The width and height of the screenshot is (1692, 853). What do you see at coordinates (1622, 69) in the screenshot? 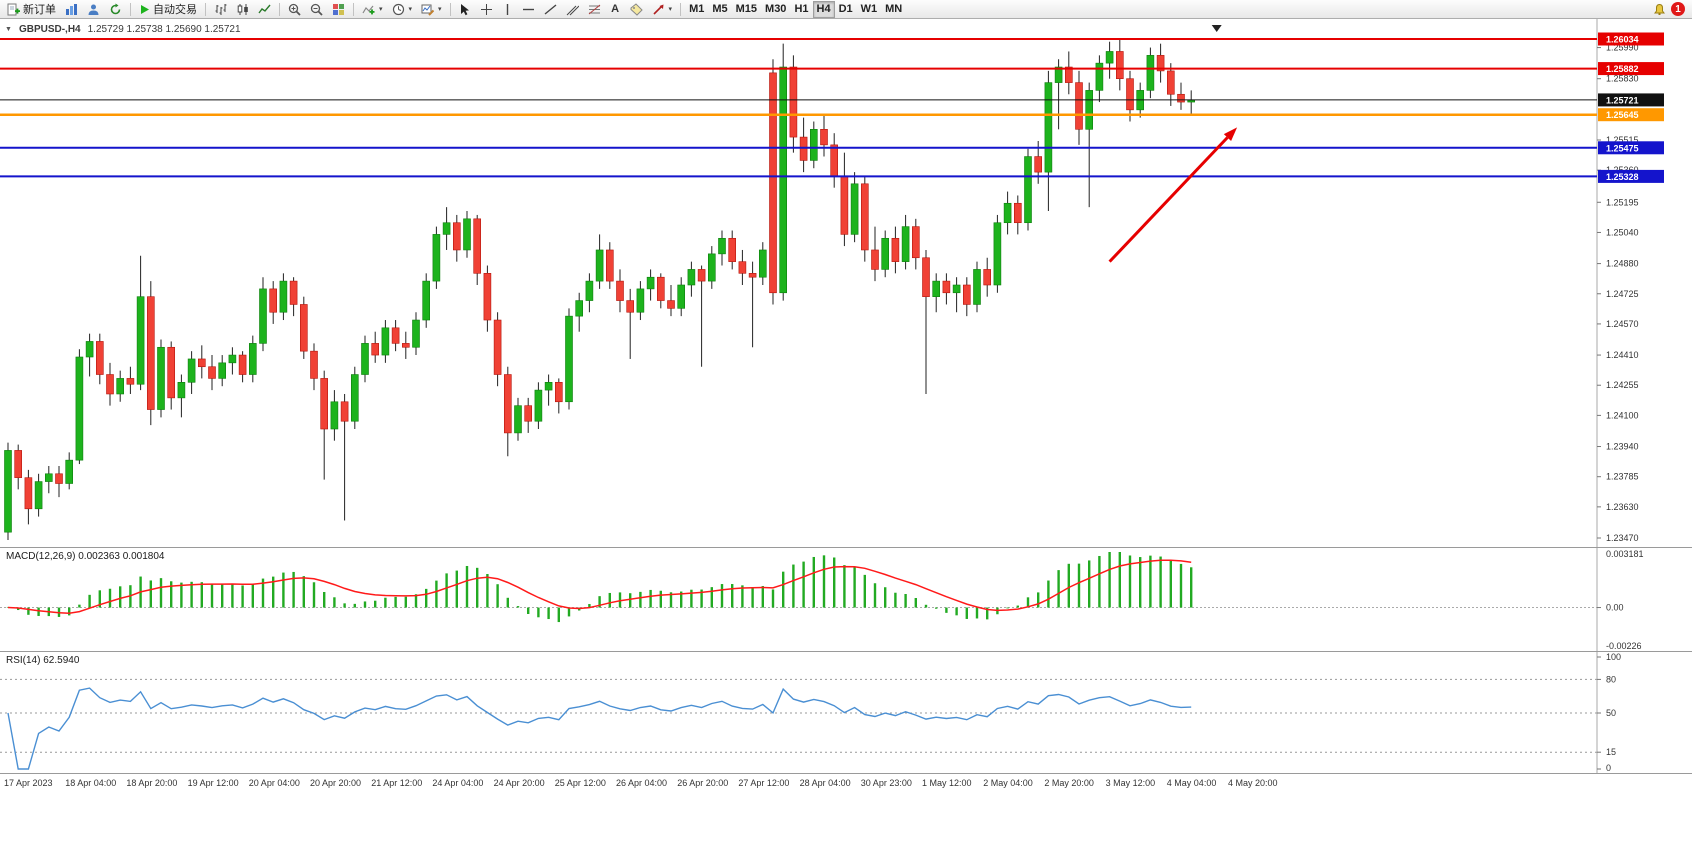
I see `resistance-line-2-badge-label: 1.25882` at bounding box center [1622, 69].